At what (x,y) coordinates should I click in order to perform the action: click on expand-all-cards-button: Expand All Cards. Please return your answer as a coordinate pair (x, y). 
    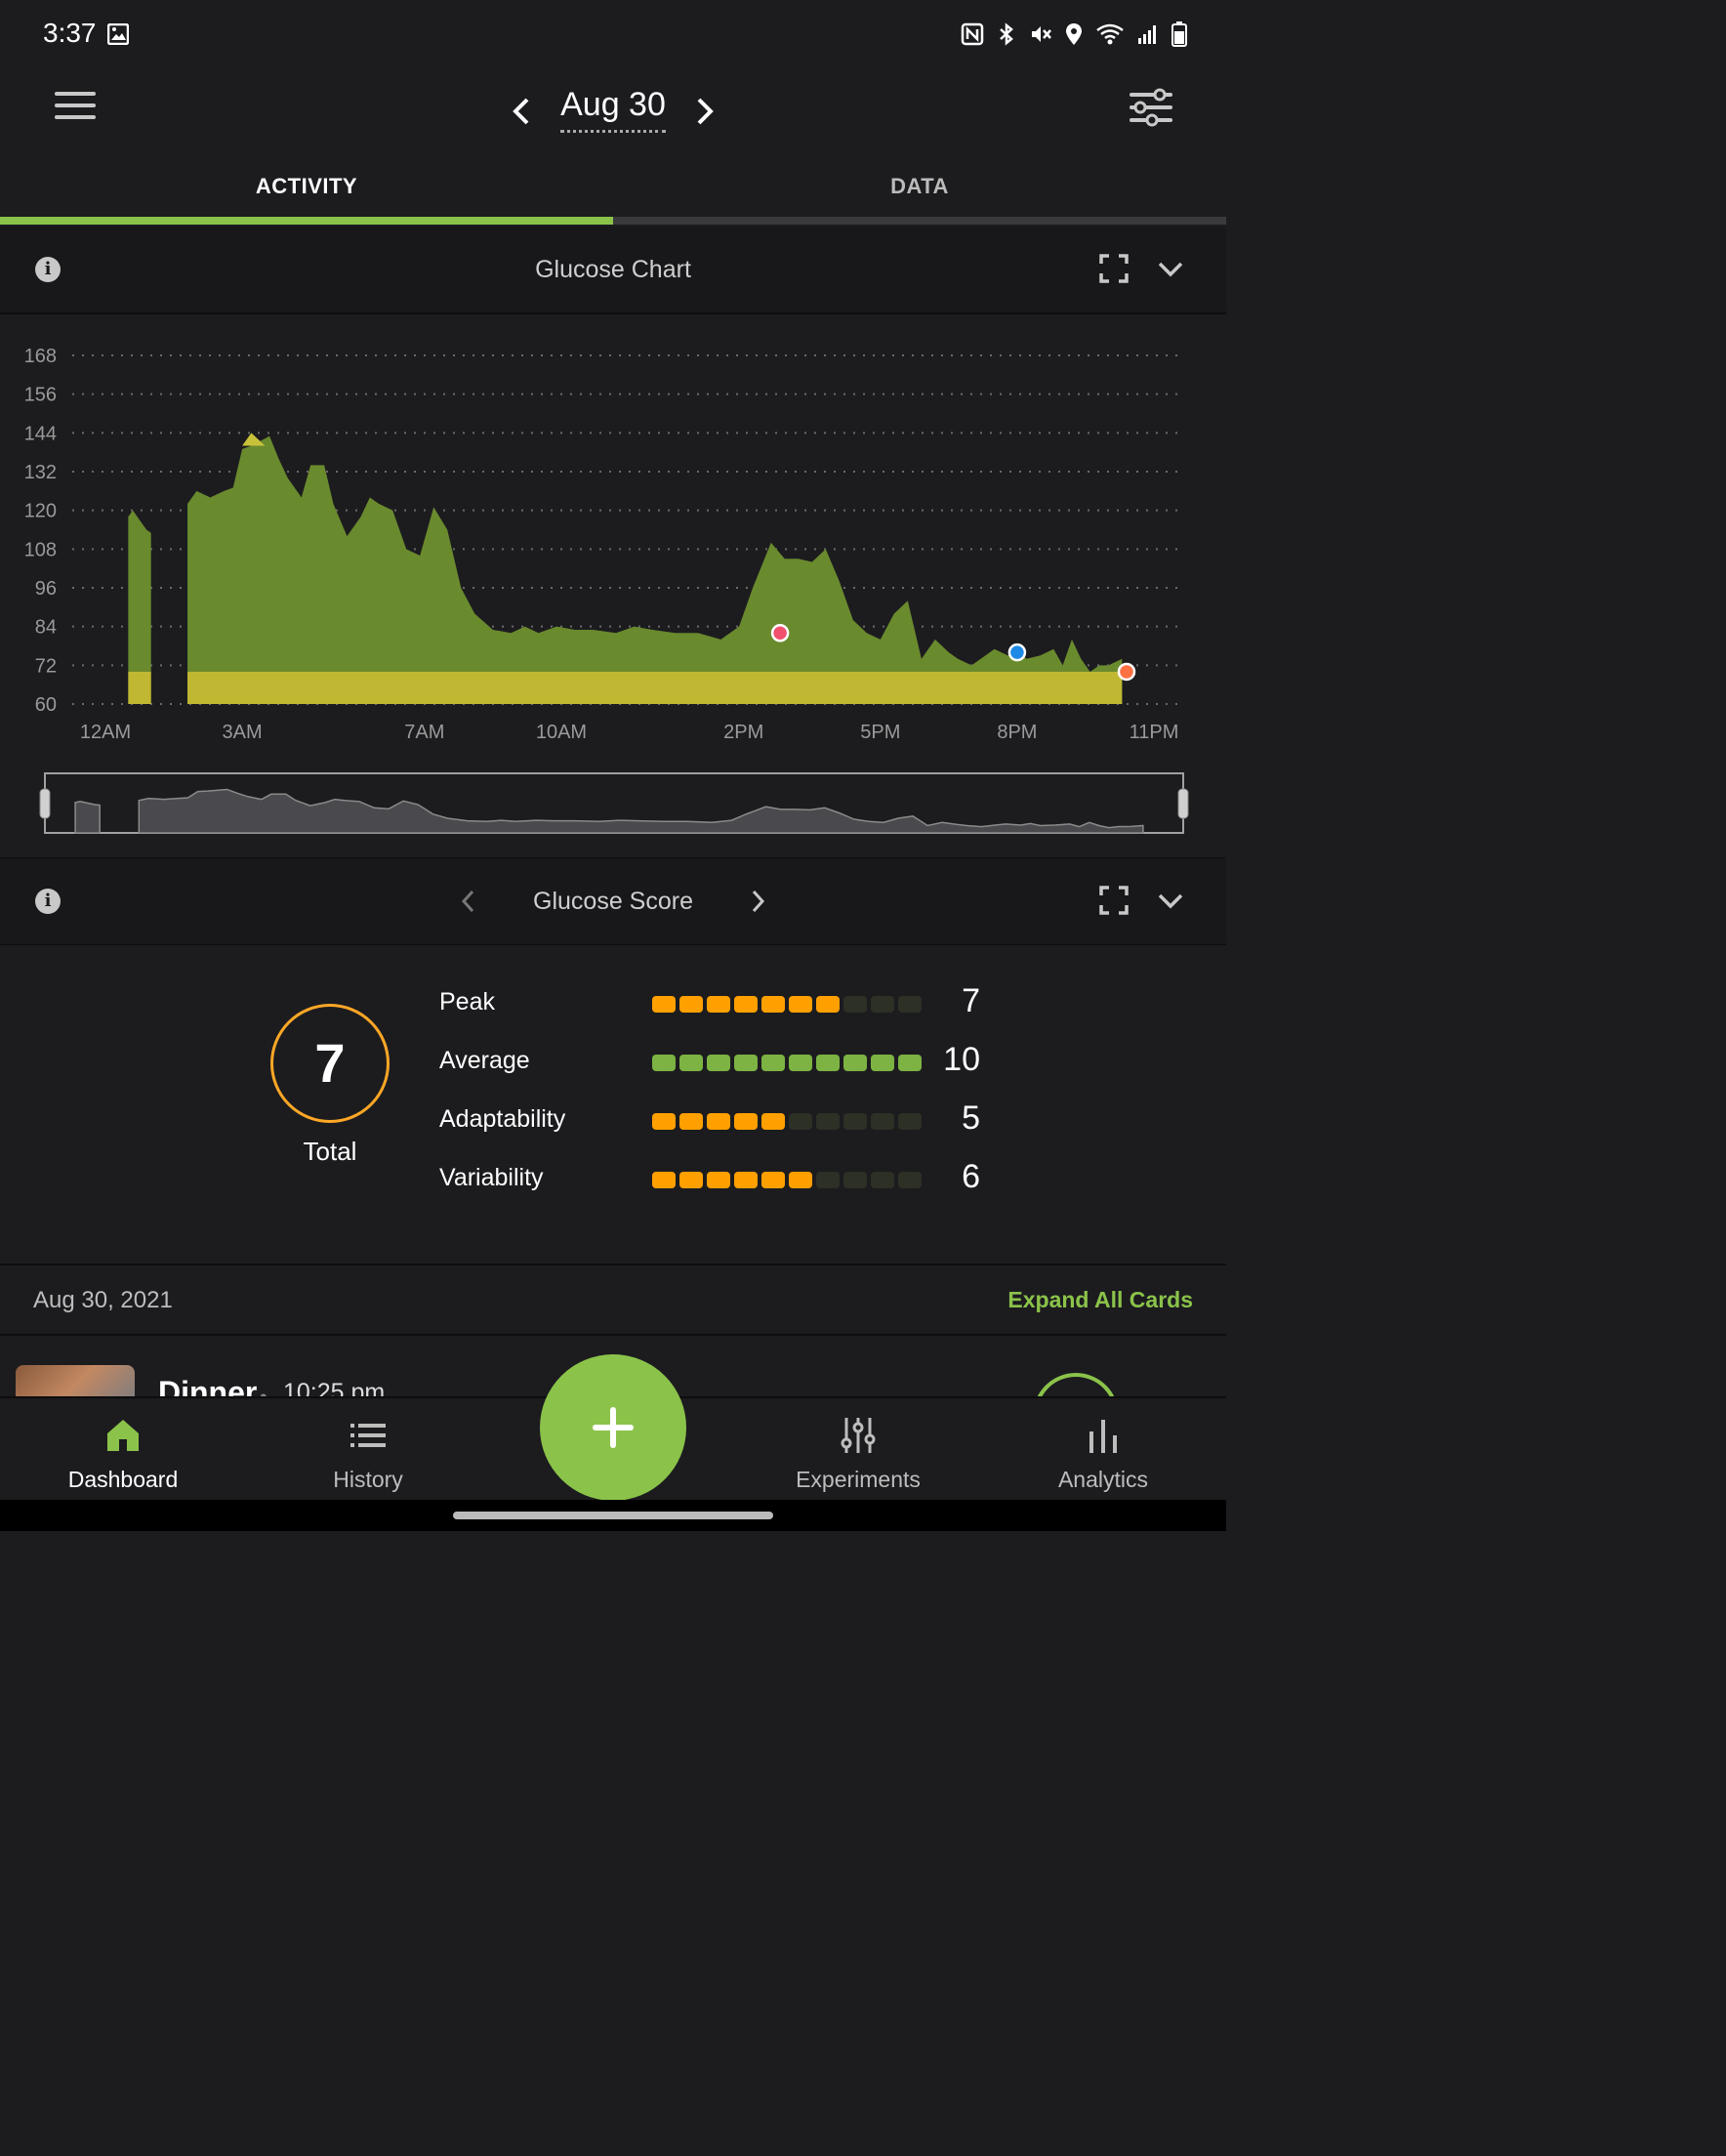
    Looking at the image, I should click on (1100, 1300).